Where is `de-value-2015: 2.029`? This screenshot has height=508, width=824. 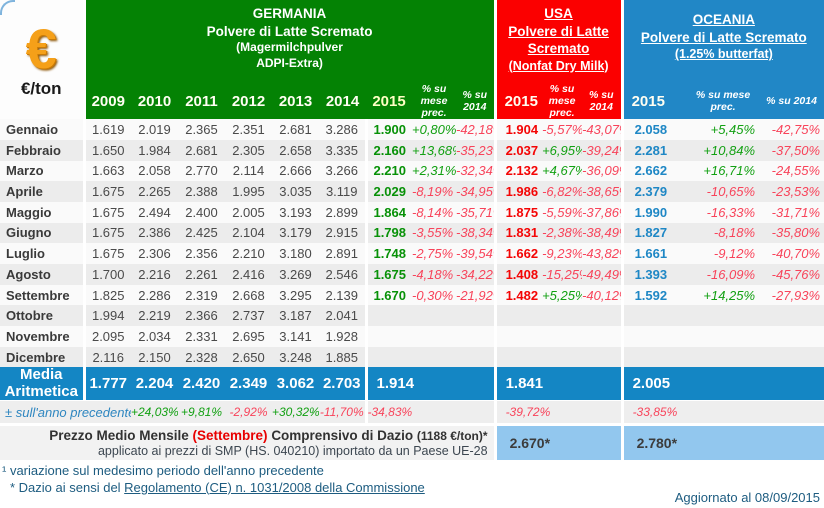 de-value-2015: 2.029 is located at coordinates (388, 191).